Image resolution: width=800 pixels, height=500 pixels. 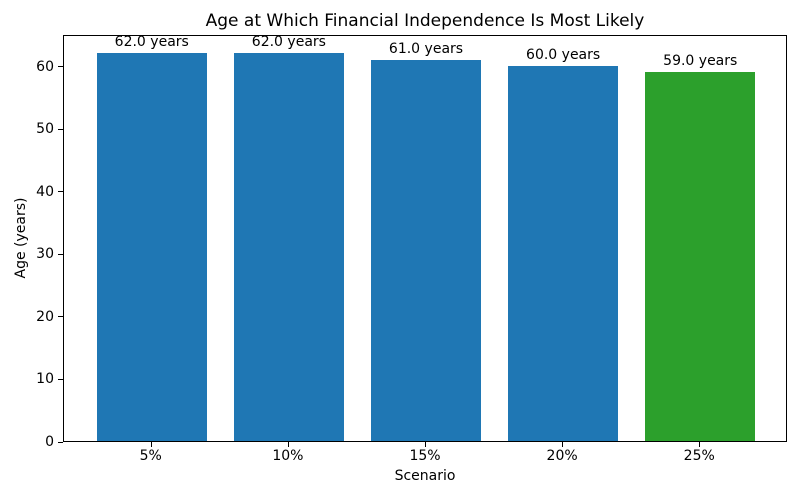 What do you see at coordinates (425, 456) in the screenshot?
I see `x-tick-label-15%: 15%` at bounding box center [425, 456].